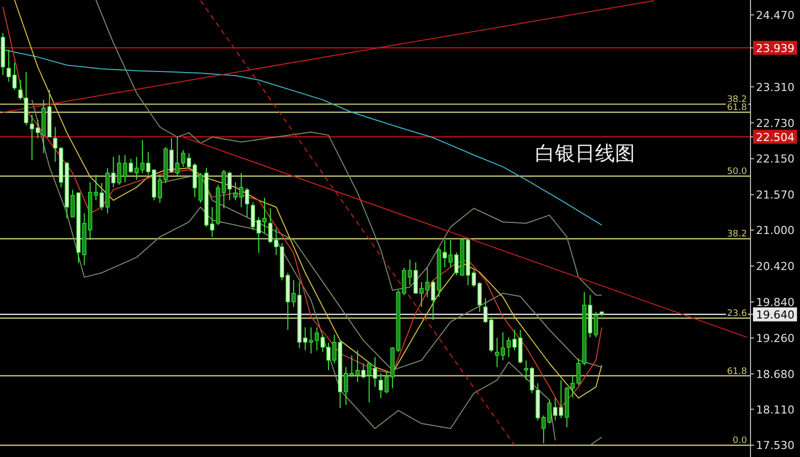 The image size is (800, 457). Describe the element at coordinates (737, 108) in the screenshot. I see `annotation: 61.8` at that location.